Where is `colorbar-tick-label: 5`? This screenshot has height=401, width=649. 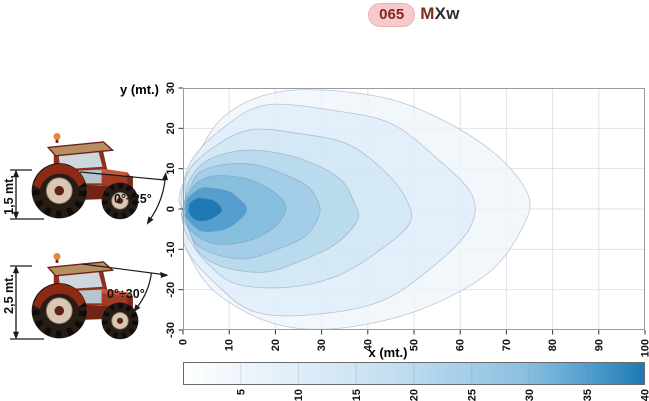
colorbar-tick-label: 5 is located at coordinates (241, 392).